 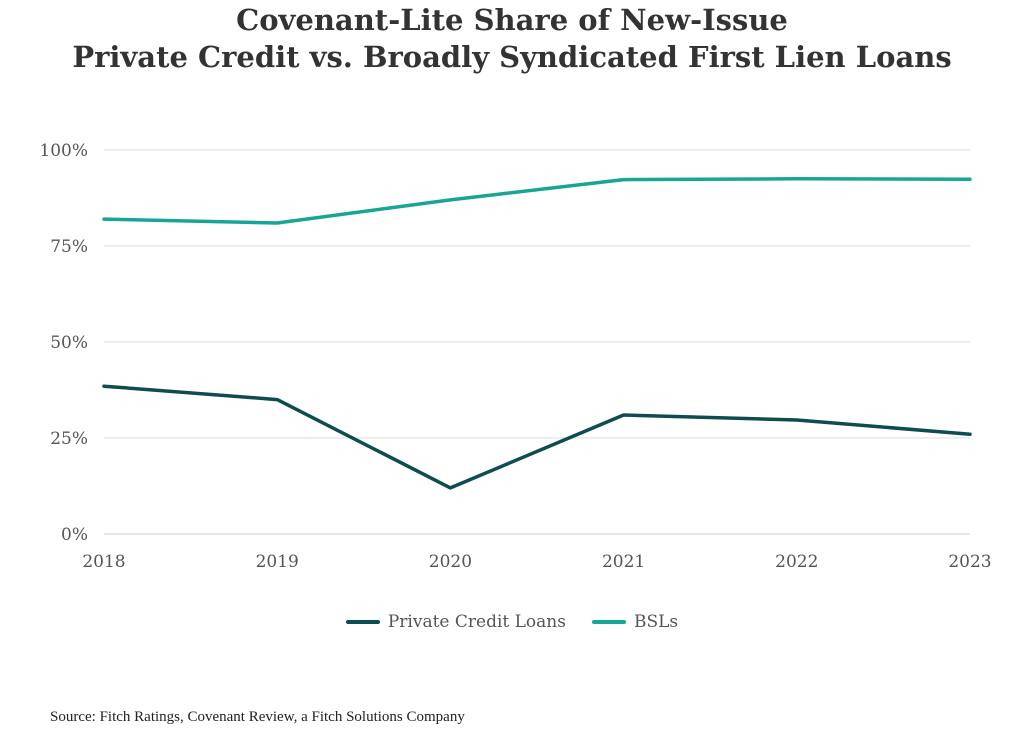 What do you see at coordinates (608, 622) in the screenshot?
I see `legend-swatch-bsls` at bounding box center [608, 622].